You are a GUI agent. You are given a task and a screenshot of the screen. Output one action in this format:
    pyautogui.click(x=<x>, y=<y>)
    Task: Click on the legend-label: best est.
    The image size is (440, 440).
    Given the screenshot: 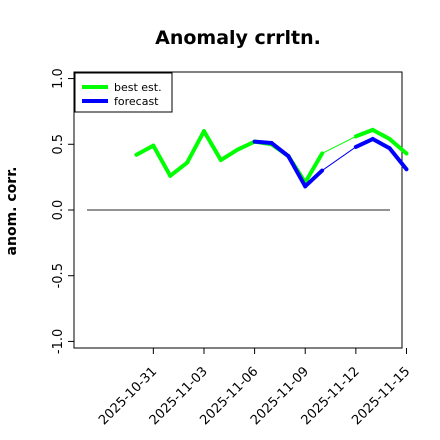 What is the action you would take?
    pyautogui.click(x=138, y=87)
    